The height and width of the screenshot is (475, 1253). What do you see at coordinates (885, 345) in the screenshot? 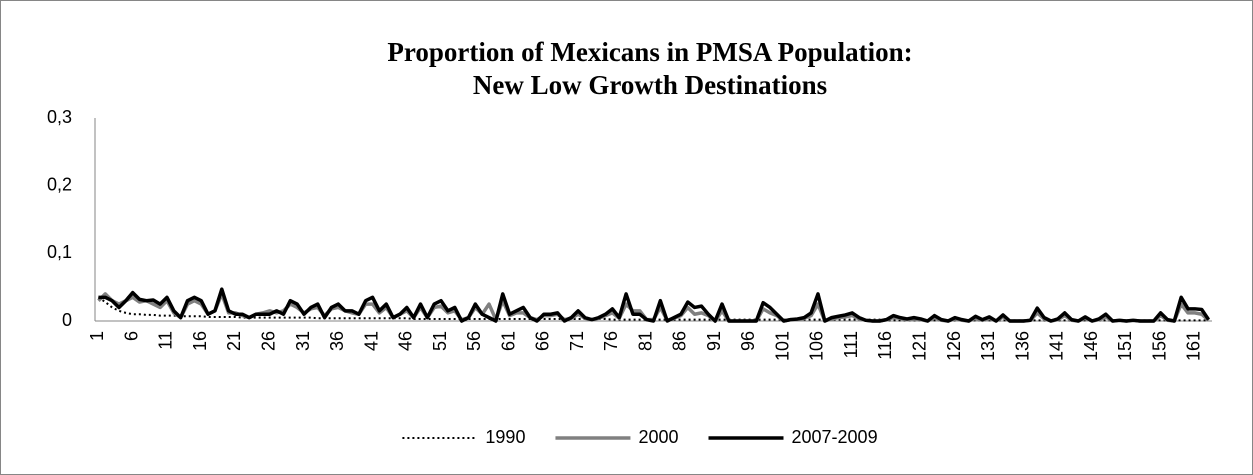
I see `x-tick-label: 116` at bounding box center [885, 345].